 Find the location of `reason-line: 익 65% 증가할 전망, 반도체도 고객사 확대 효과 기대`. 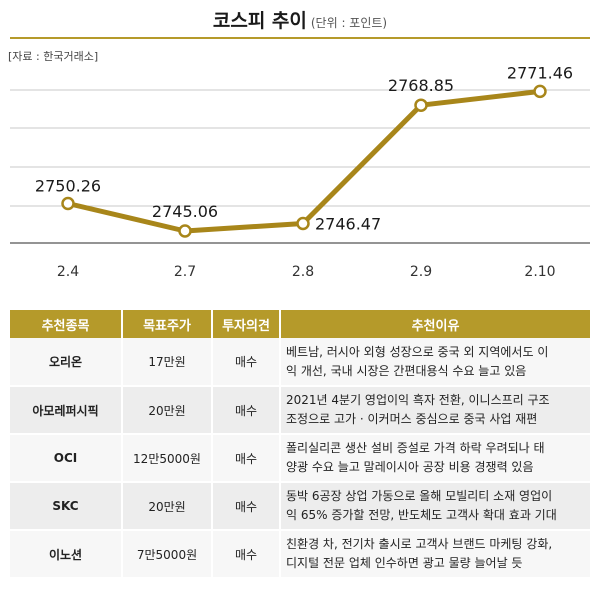

reason-line: 익 65% 증가할 전망, 반도체도 고객사 확대 효과 기대 is located at coordinates (421, 515).